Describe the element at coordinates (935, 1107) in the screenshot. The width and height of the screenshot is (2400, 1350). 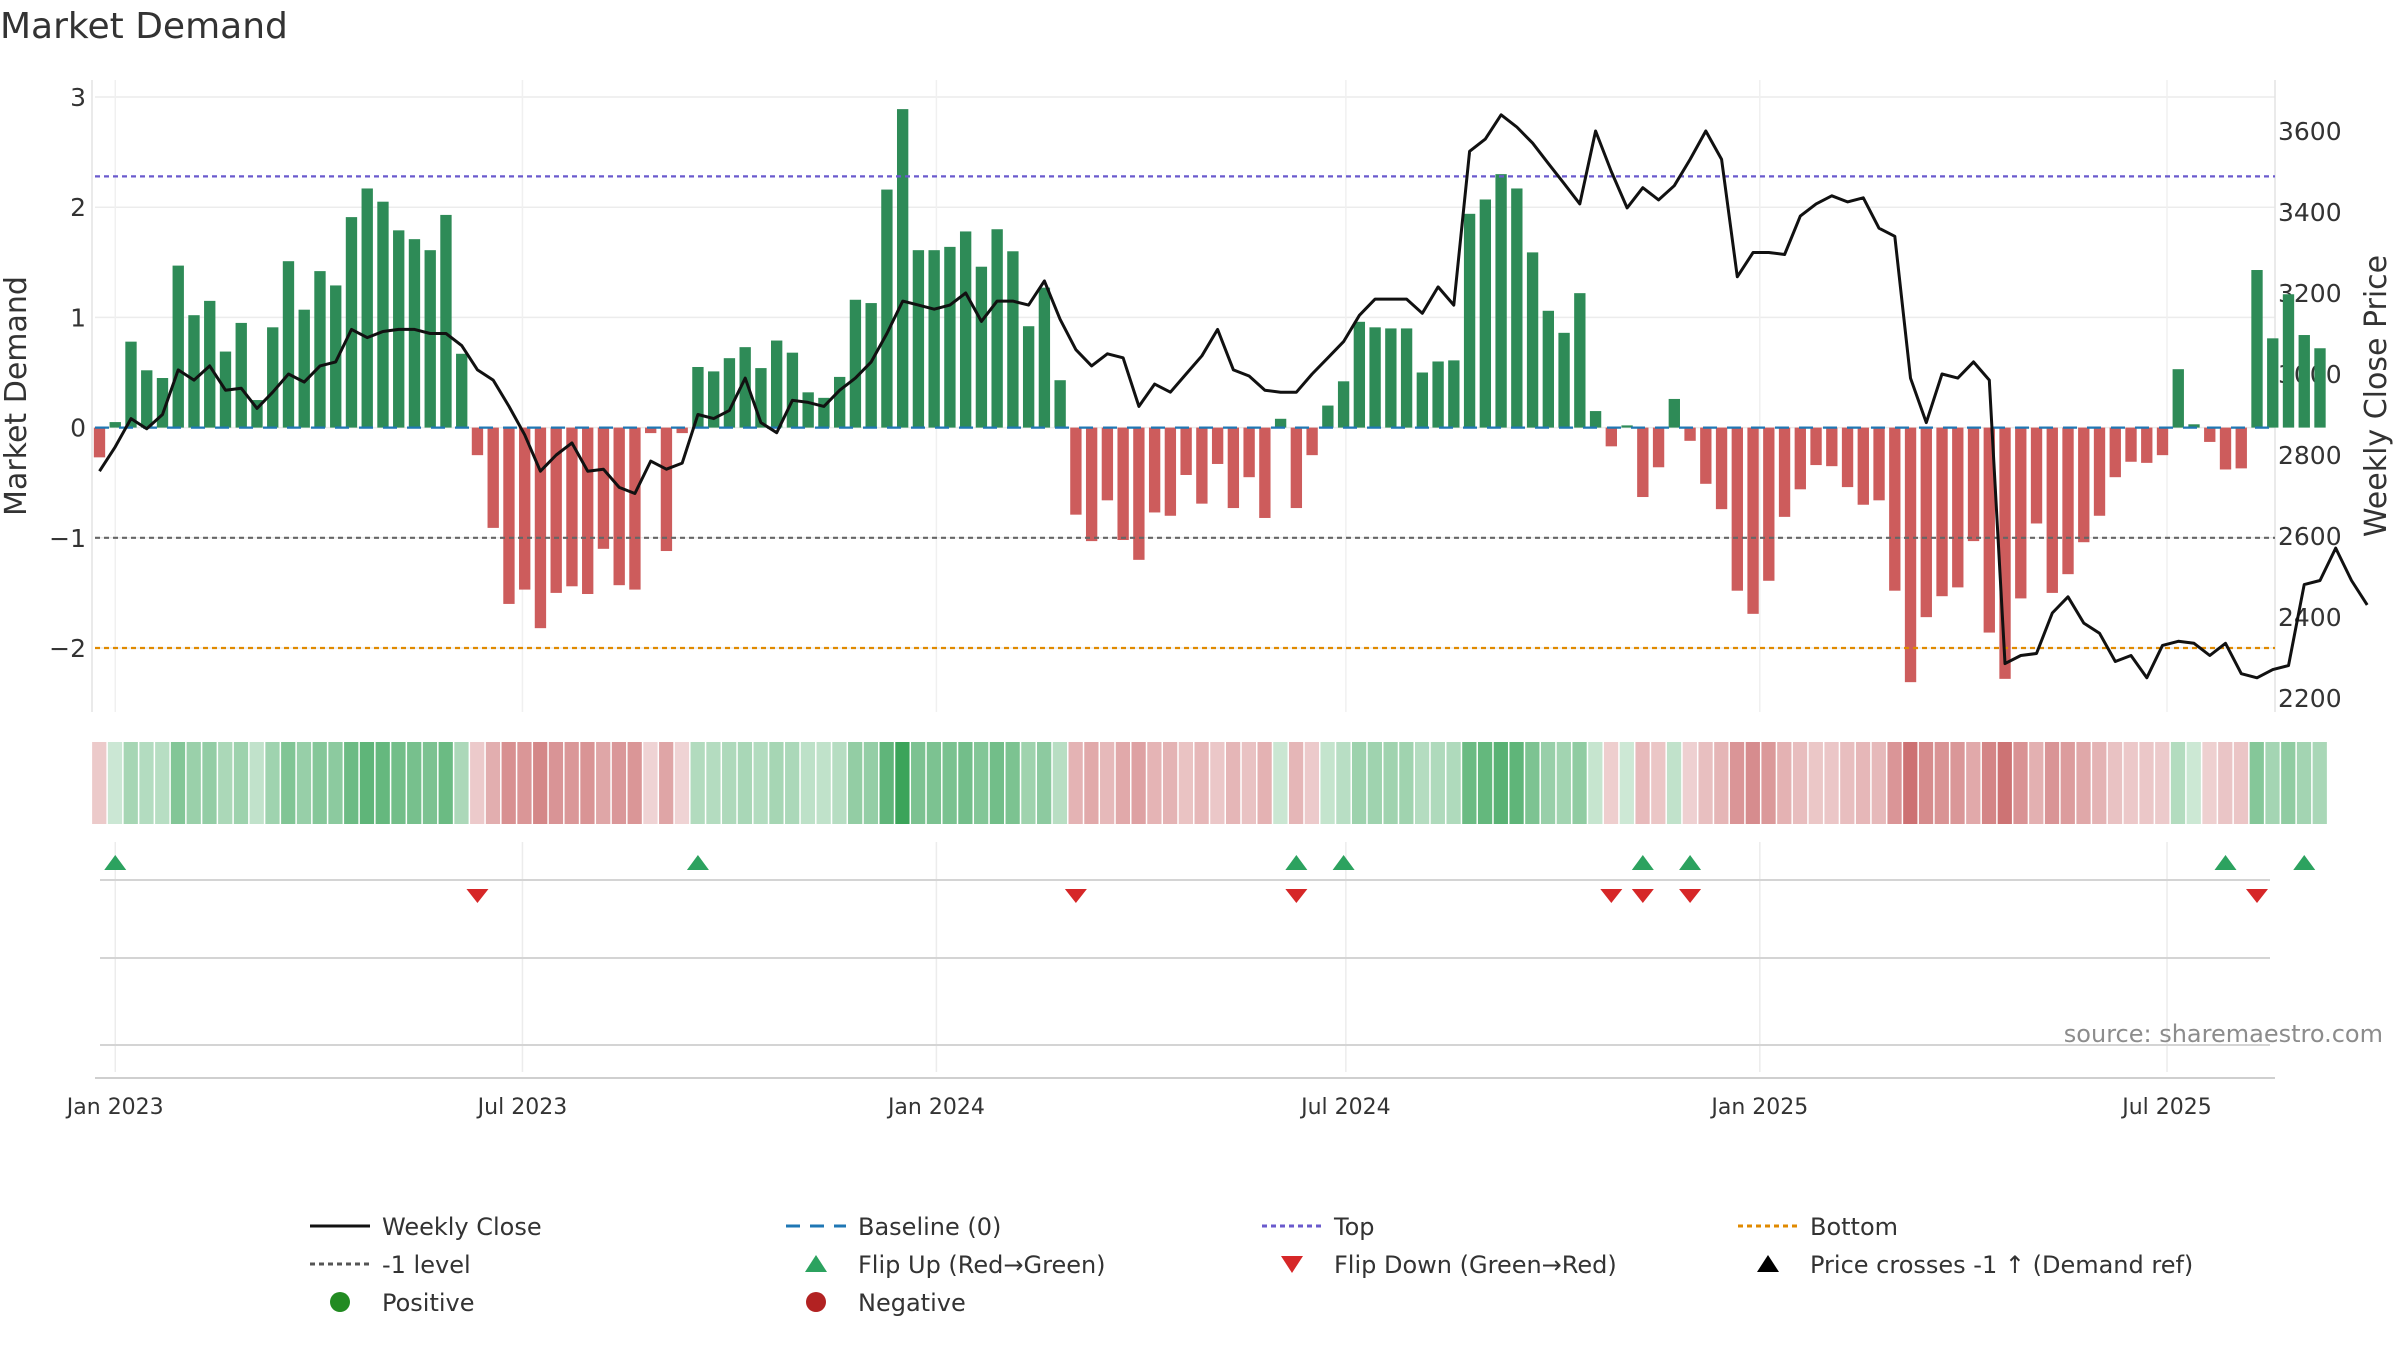
I see `x-tick-label: Jan 2024` at that location.